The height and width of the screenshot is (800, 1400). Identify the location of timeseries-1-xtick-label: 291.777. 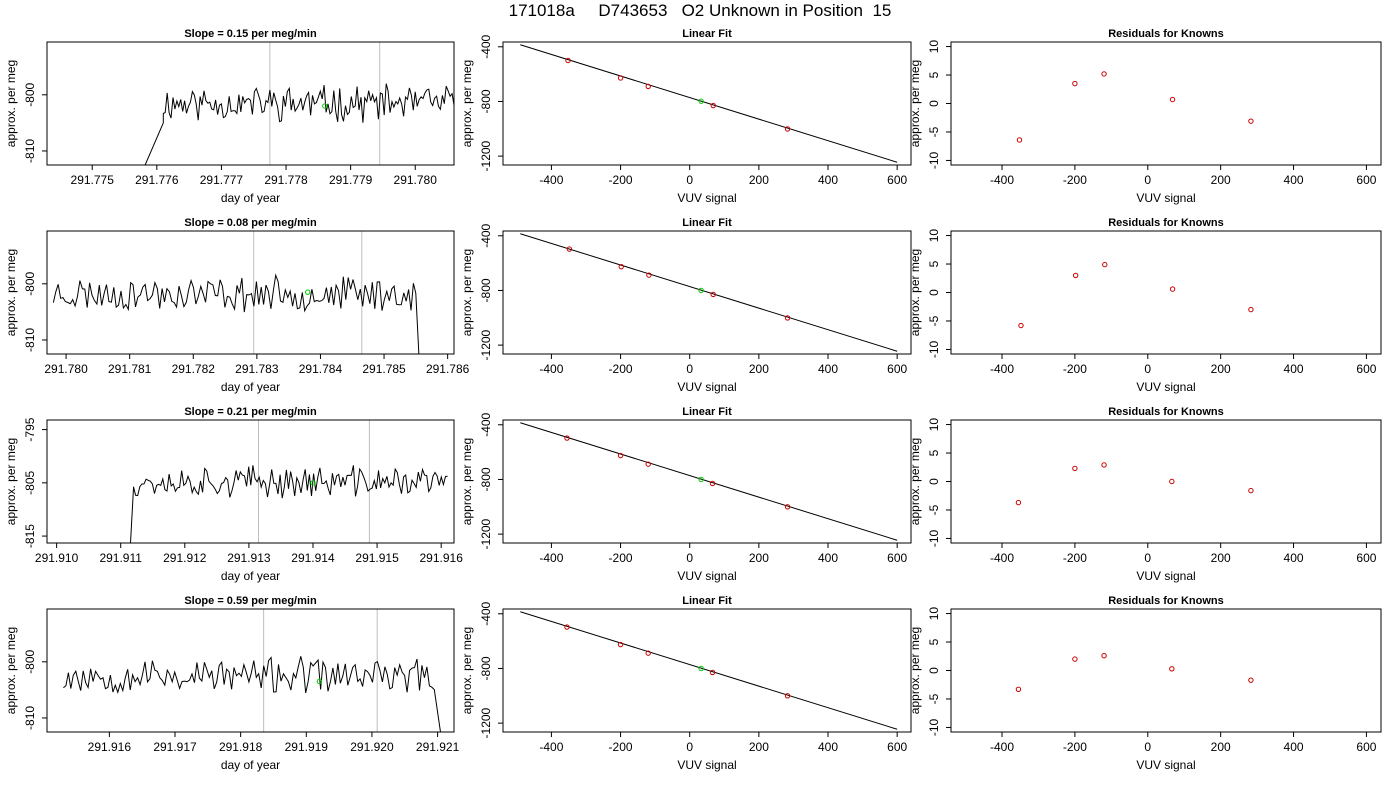
(222, 180).